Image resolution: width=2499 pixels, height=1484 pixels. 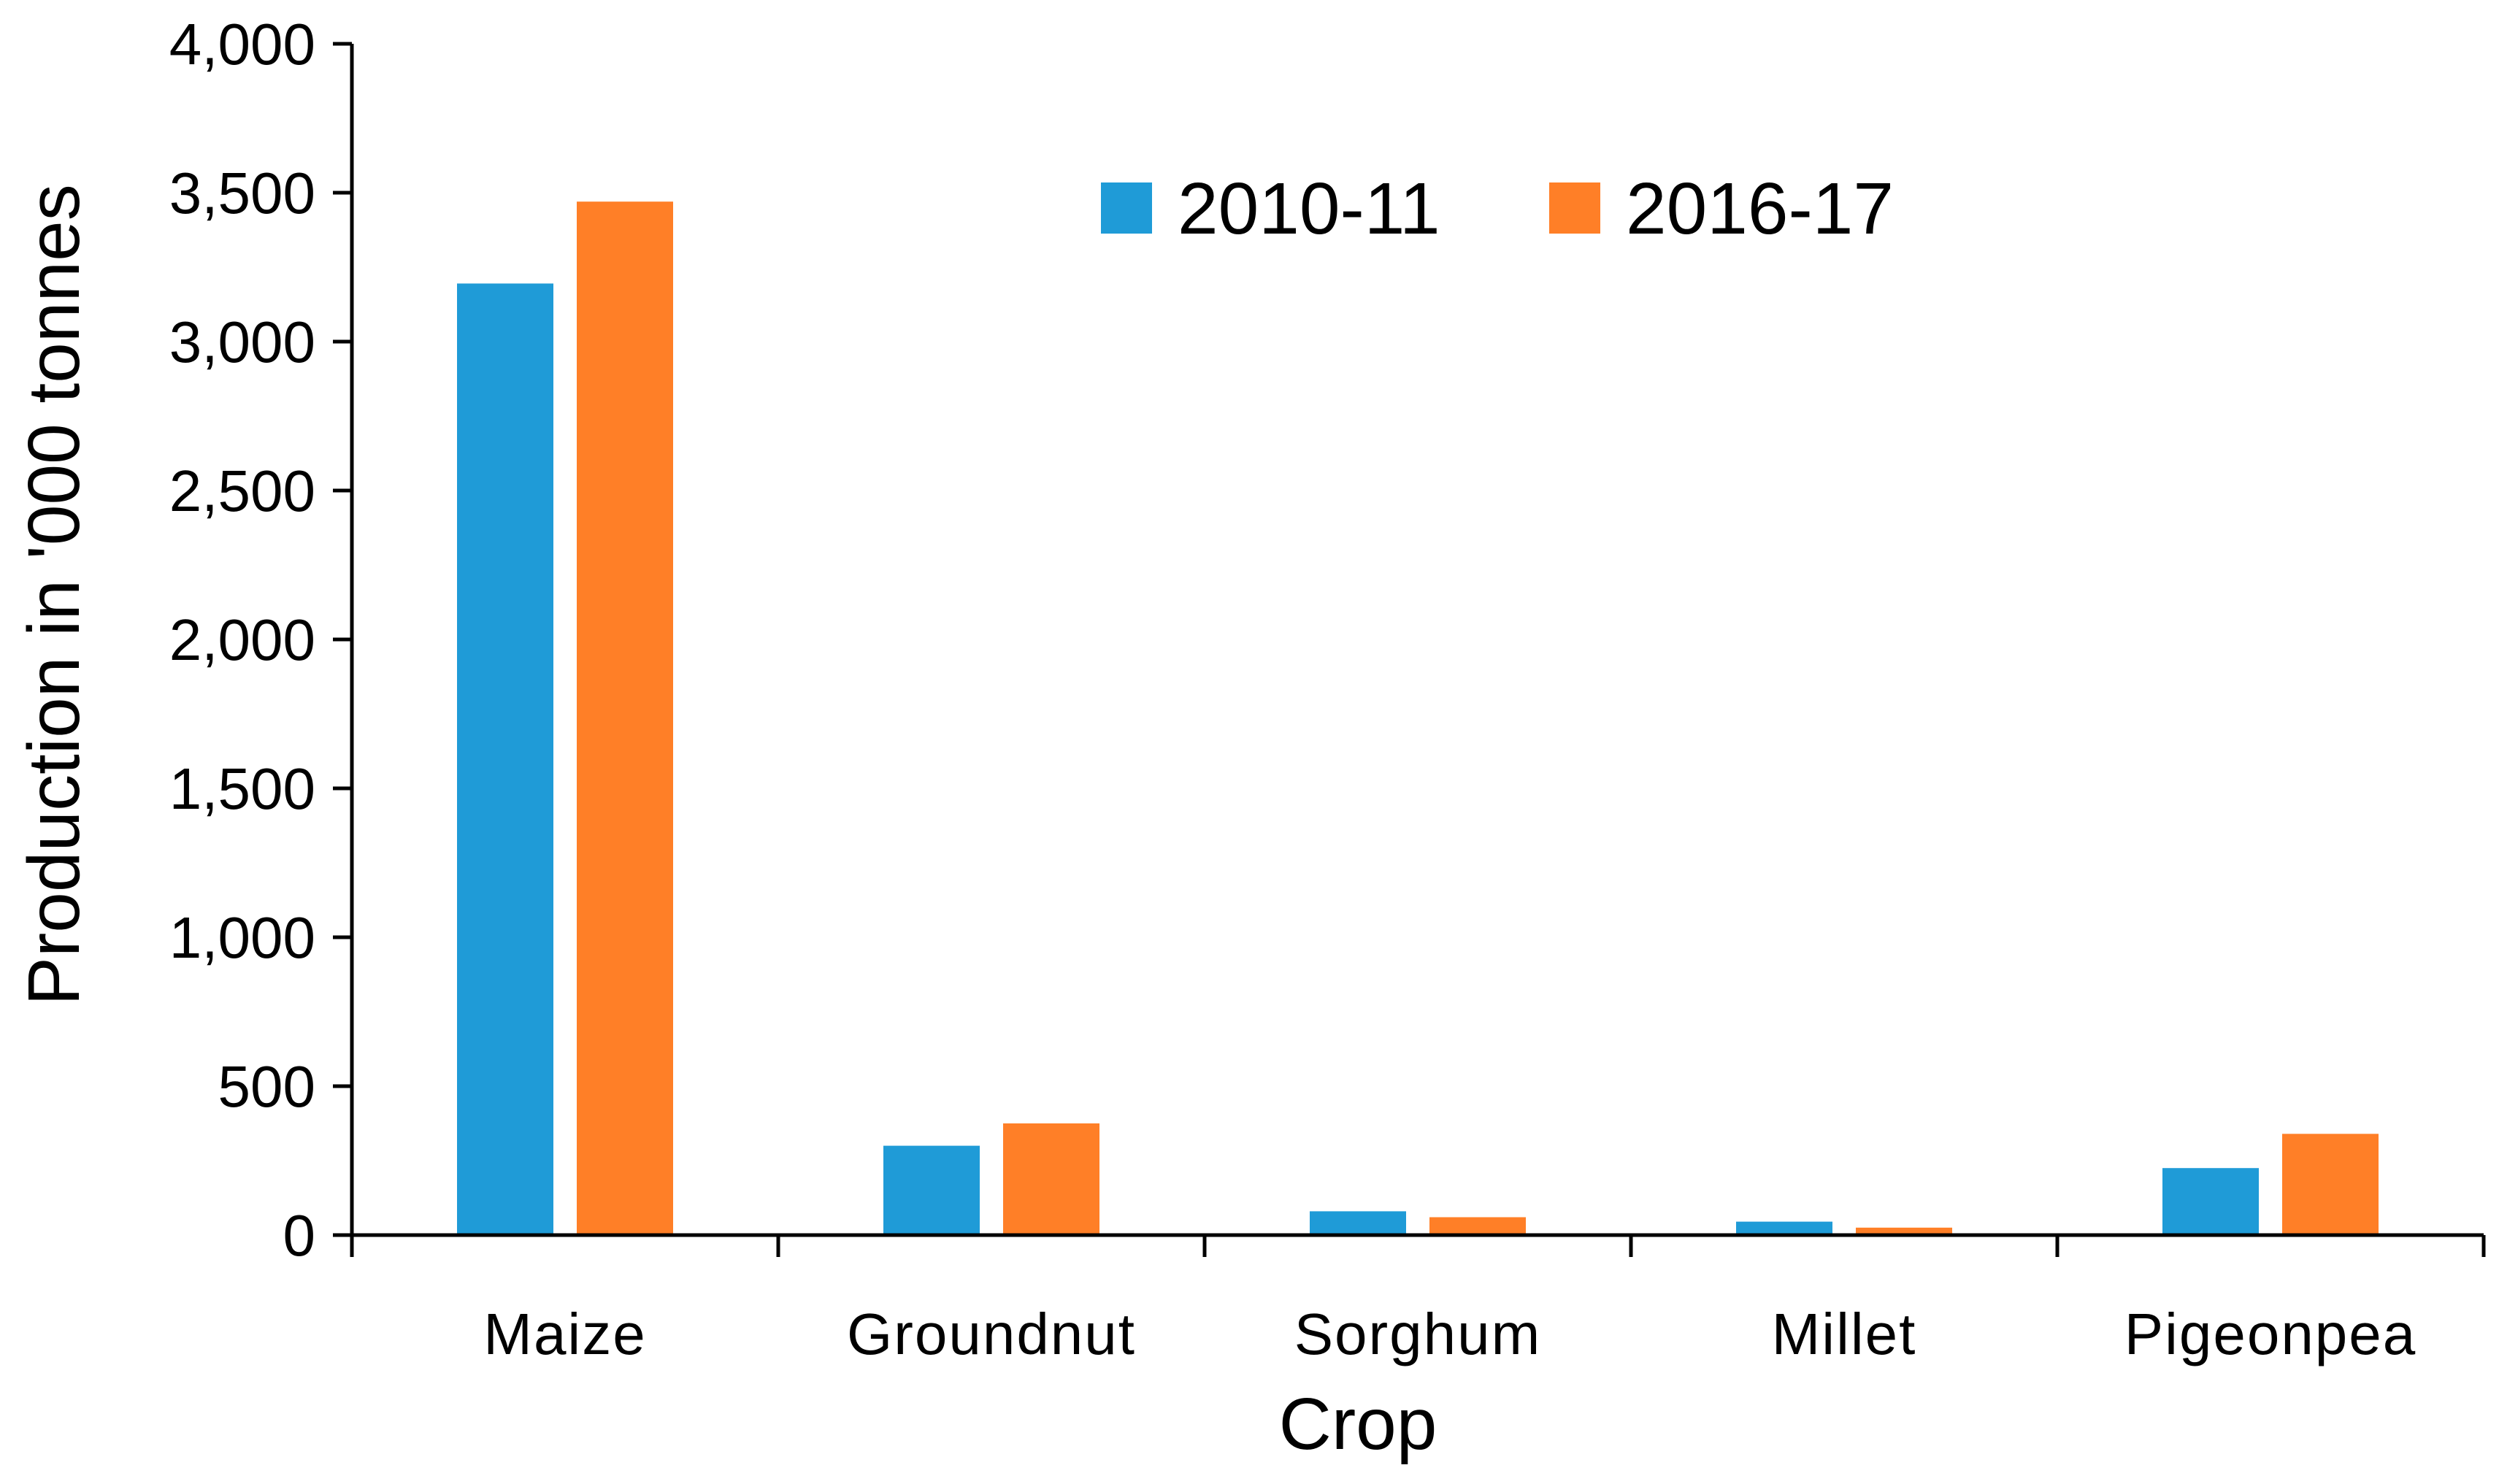 I want to click on y-tick-label: 1,500, so click(x=242, y=788).